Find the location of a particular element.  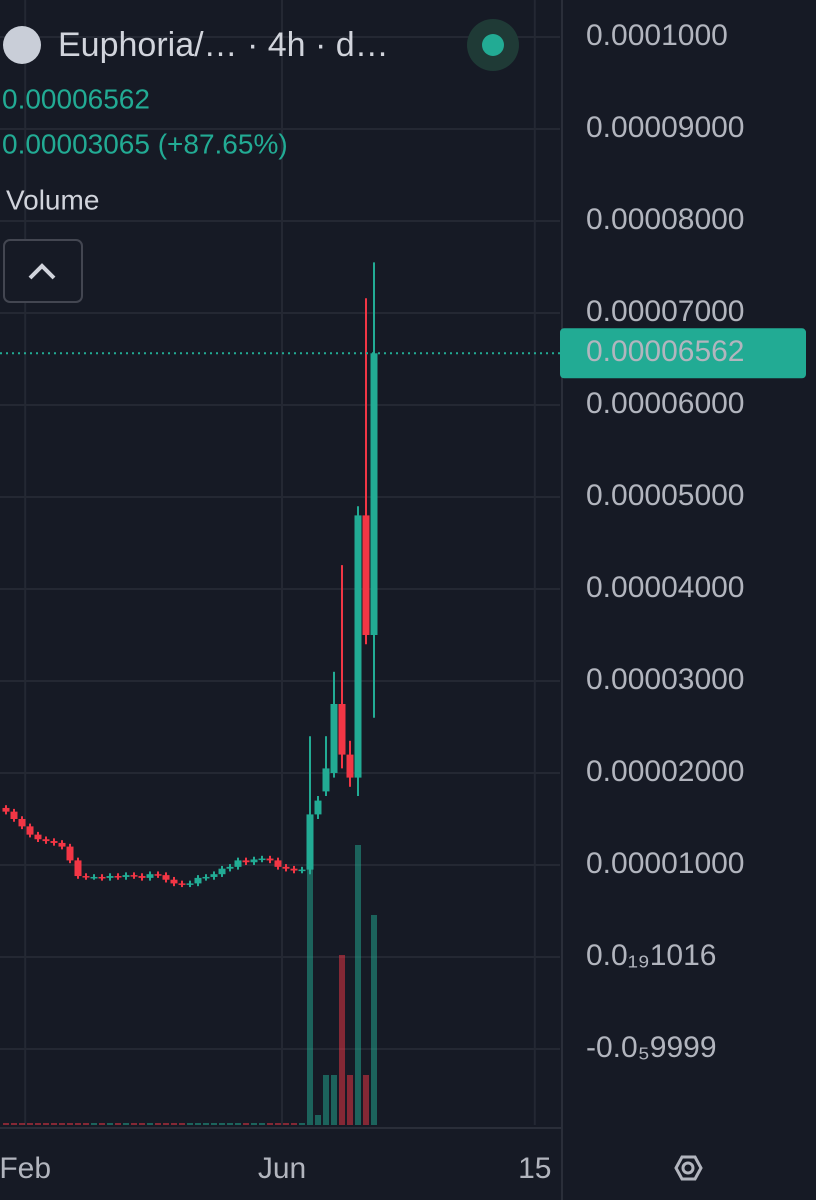

y-tick-label: 0.00004000 is located at coordinates (665, 587).